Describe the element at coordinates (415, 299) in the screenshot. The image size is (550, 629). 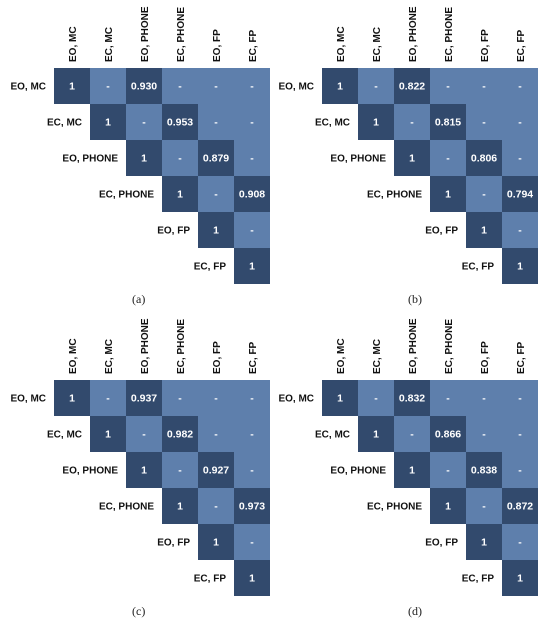
I see `caption-b: (b)` at that location.